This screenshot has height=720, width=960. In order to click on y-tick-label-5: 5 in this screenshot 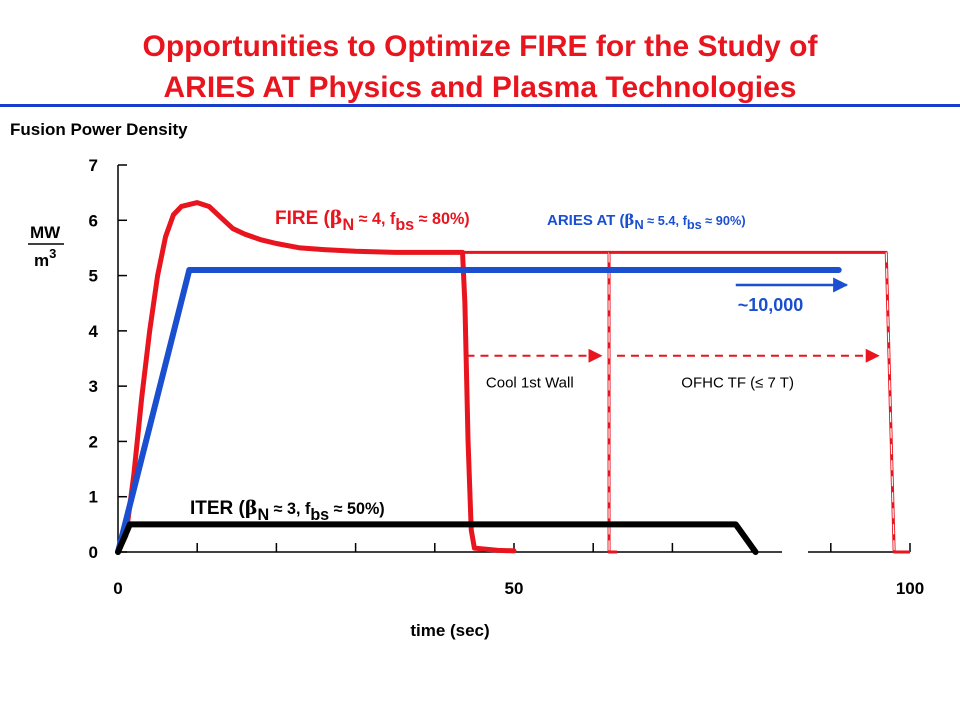, I will do `click(93, 276)`.